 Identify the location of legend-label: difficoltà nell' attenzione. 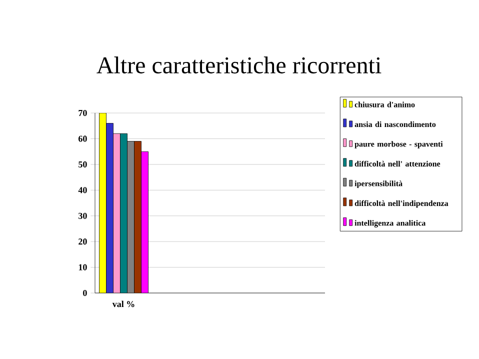
(397, 163).